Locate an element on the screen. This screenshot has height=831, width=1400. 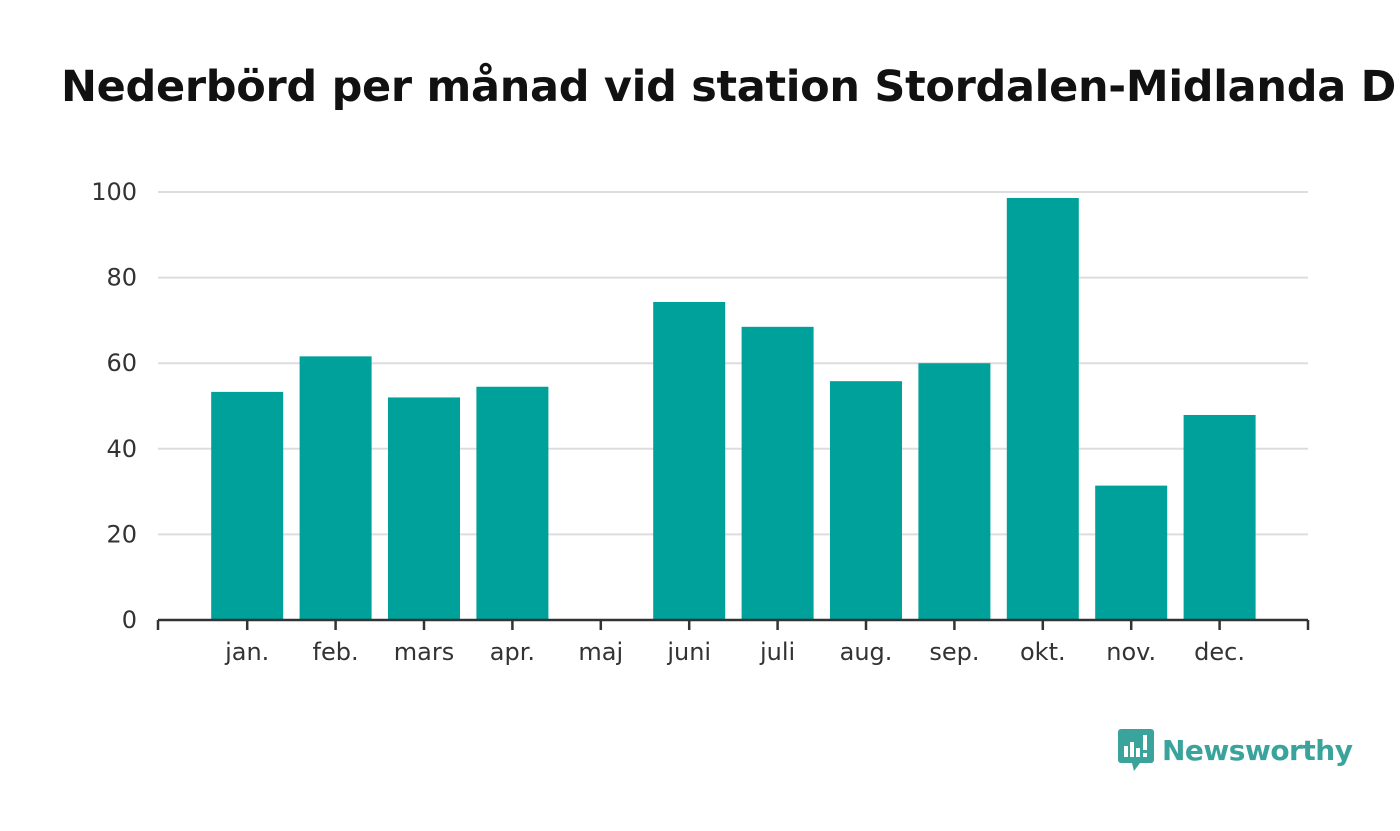
bar-aug is located at coordinates (866, 500).